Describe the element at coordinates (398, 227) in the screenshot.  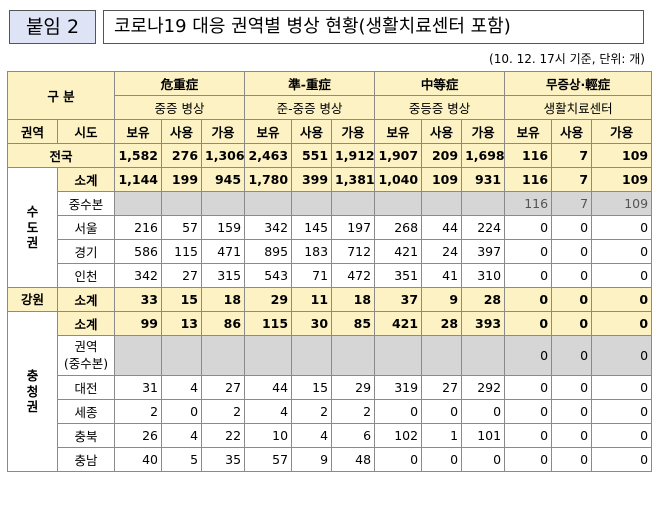
I see `table-cell: 268` at that location.